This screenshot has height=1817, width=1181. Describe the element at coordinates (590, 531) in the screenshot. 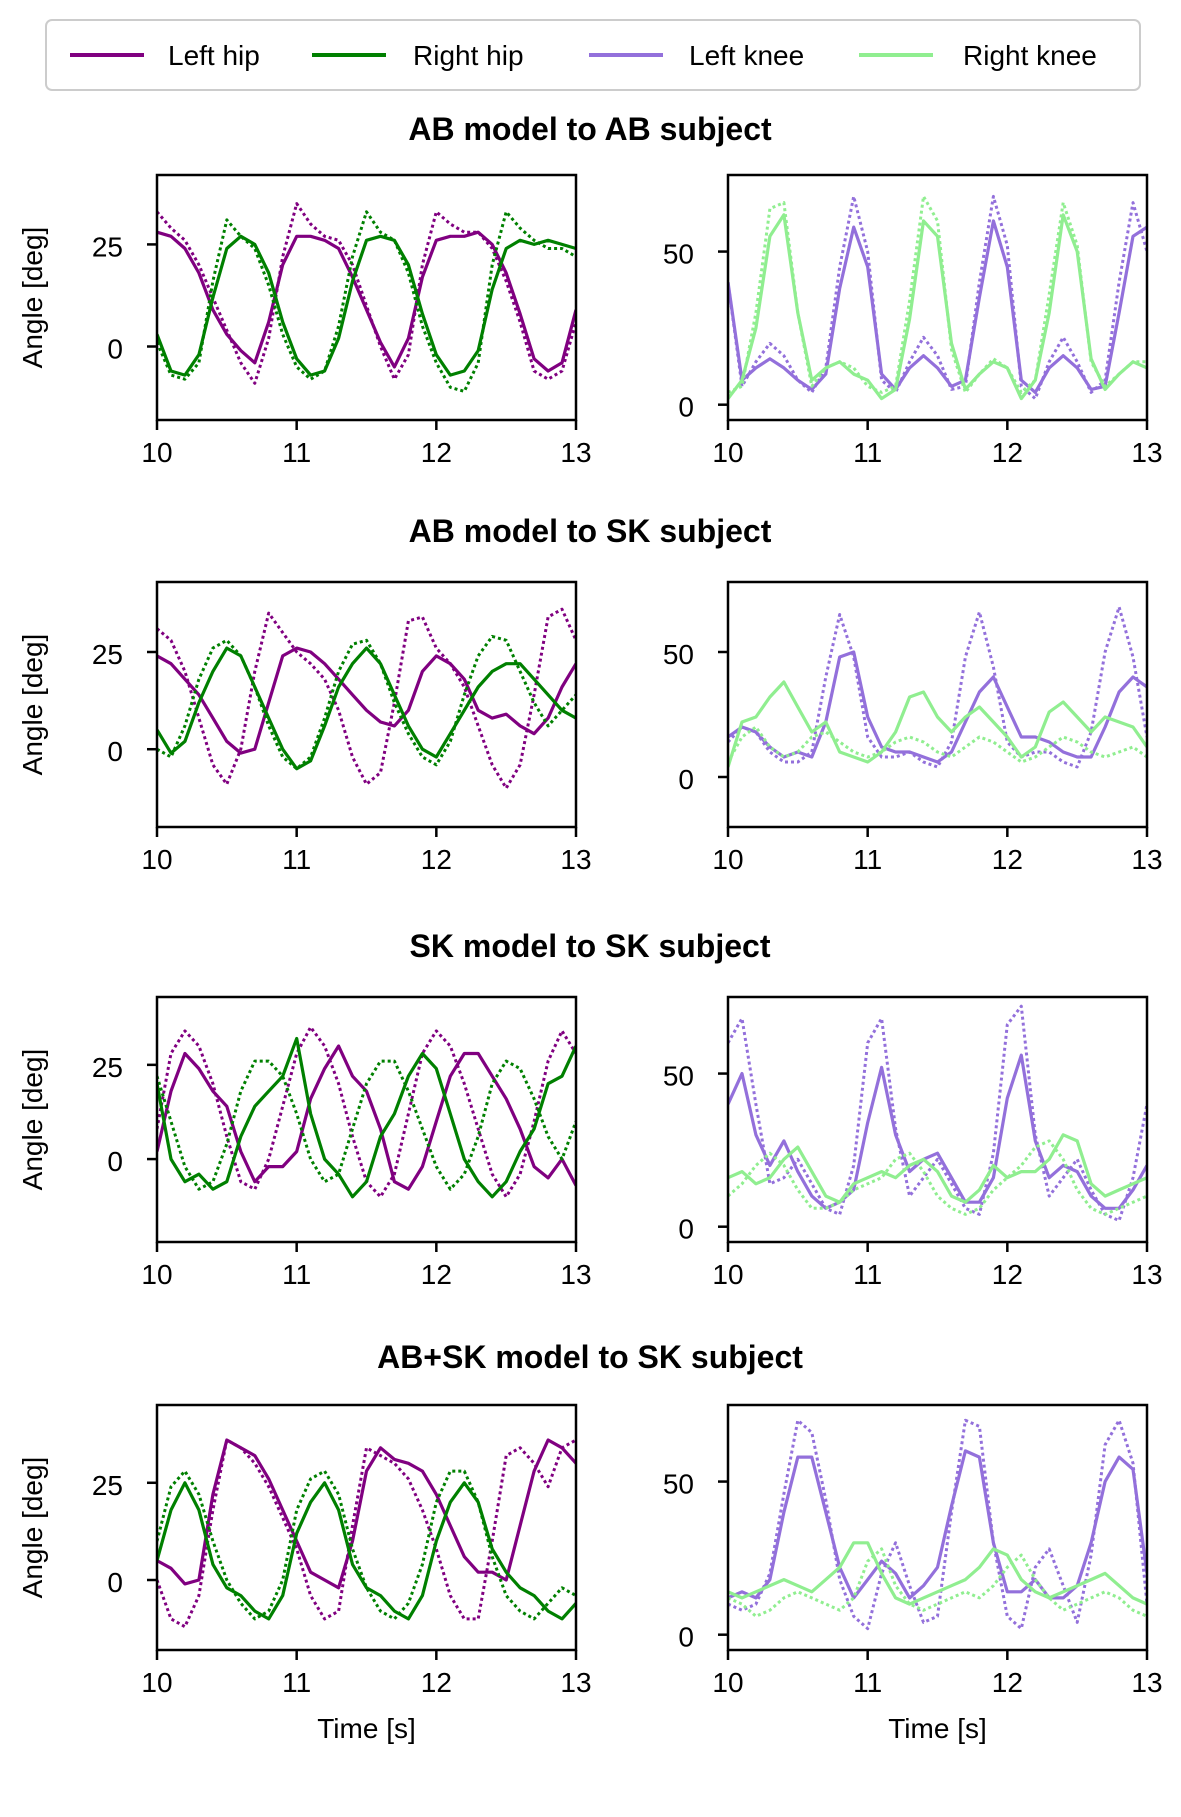

I see `row-title: AB model to SK subject` at that location.